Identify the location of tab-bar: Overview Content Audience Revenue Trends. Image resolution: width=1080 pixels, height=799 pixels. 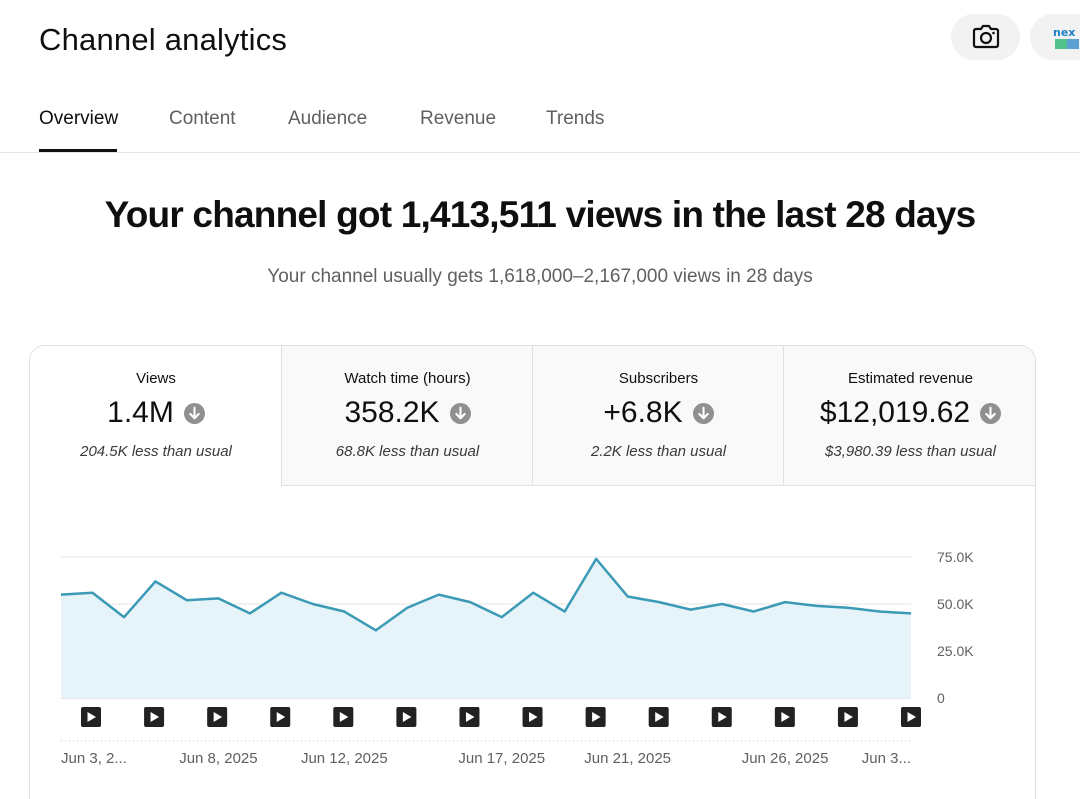
(540, 124).